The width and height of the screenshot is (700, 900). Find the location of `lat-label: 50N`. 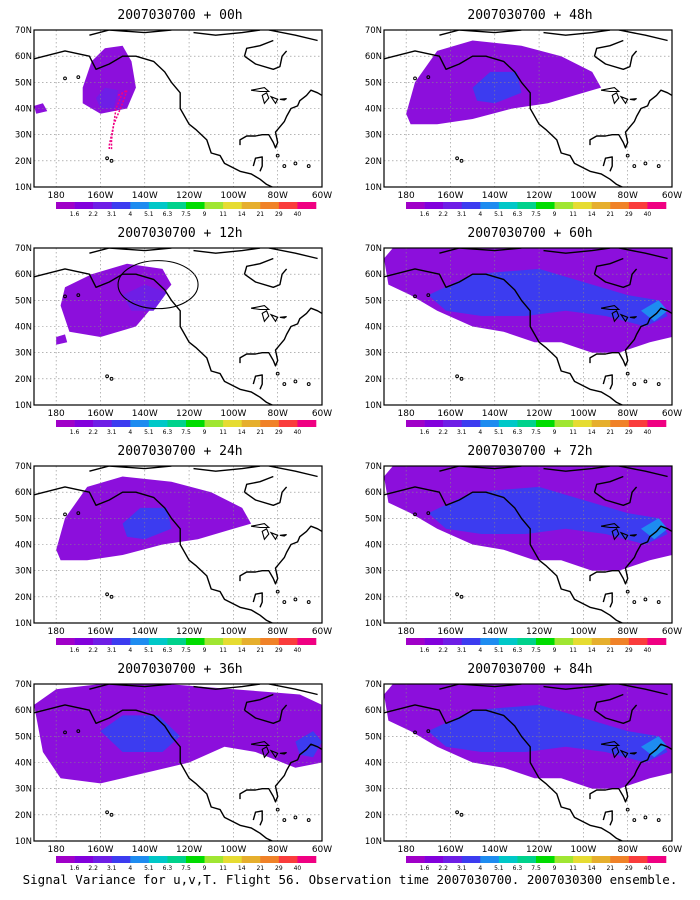

lat-label: 50N is located at coordinates (23, 737).